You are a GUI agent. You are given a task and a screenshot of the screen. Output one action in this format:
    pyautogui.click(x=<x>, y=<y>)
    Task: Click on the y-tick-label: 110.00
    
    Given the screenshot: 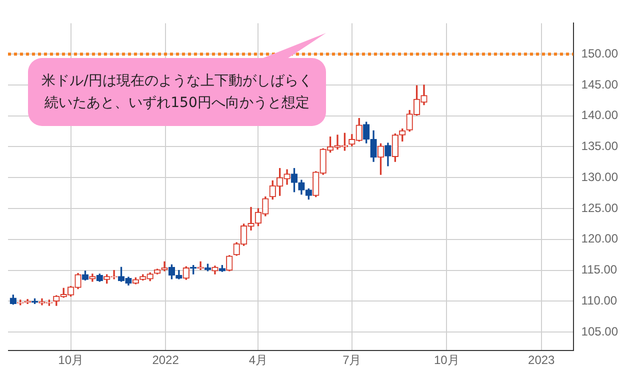 What is the action you would take?
    pyautogui.click(x=599, y=300)
    